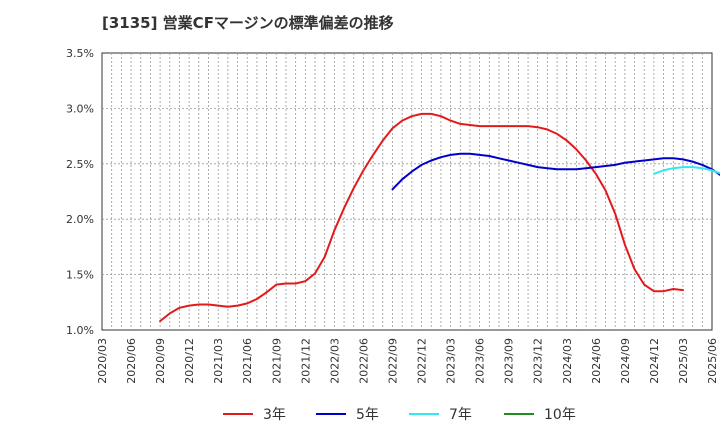 This screenshot has width=720, height=440. I want to click on x-tick-label: 2020/09, so click(160, 361).